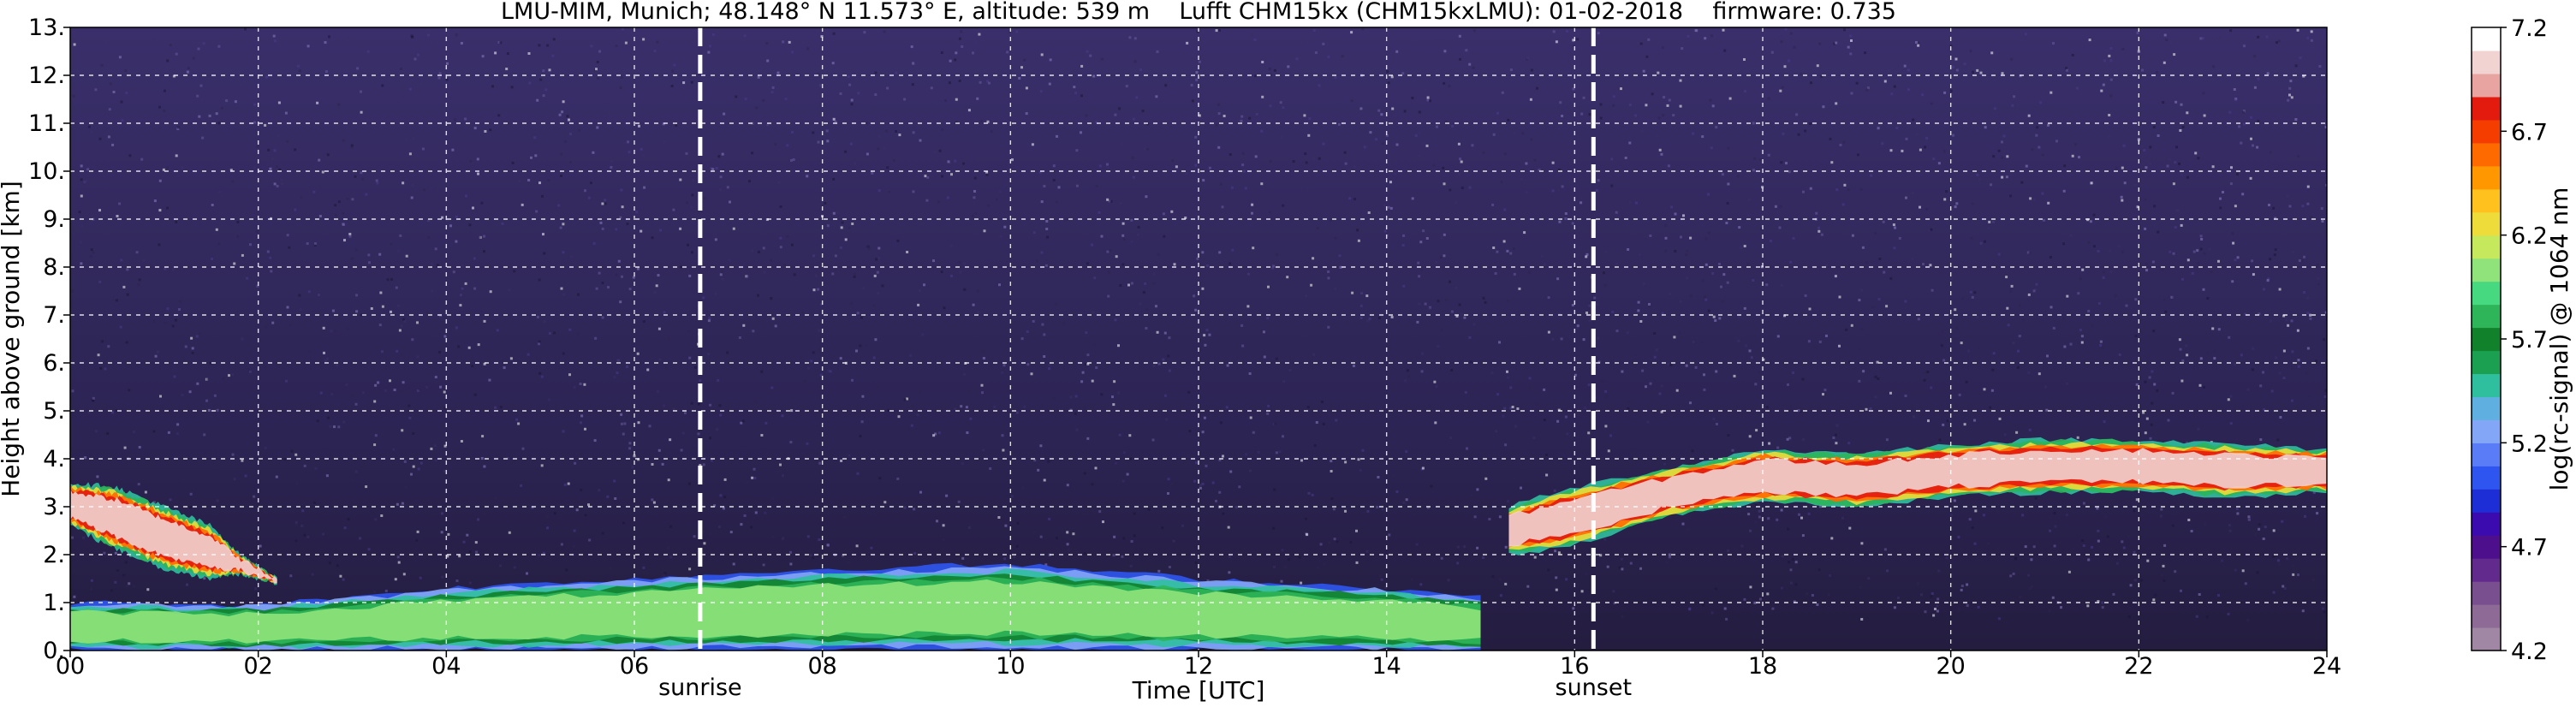 This screenshot has height=707, width=2576. What do you see at coordinates (446, 666) in the screenshot?
I see `x-tick-label: 04` at bounding box center [446, 666].